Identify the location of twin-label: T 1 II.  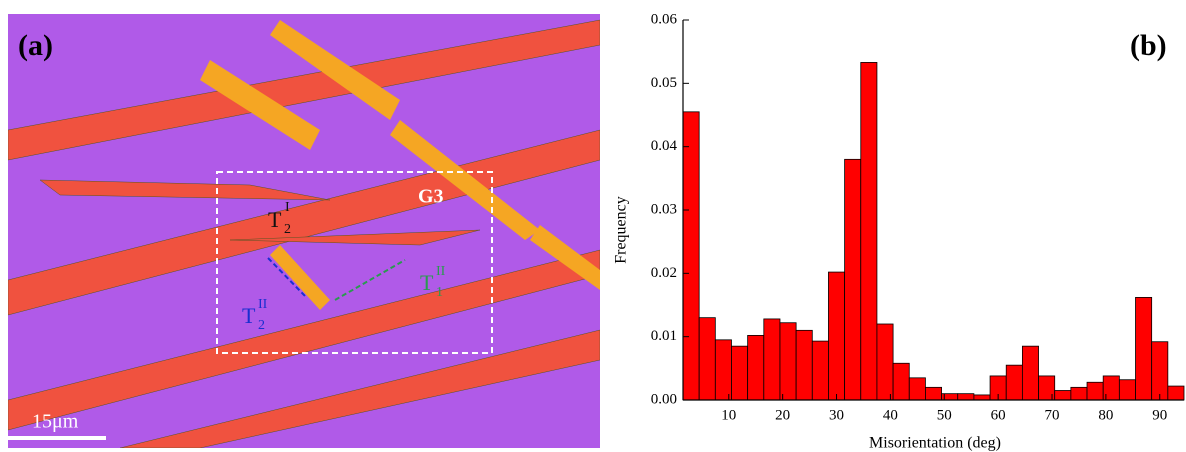
(433, 282).